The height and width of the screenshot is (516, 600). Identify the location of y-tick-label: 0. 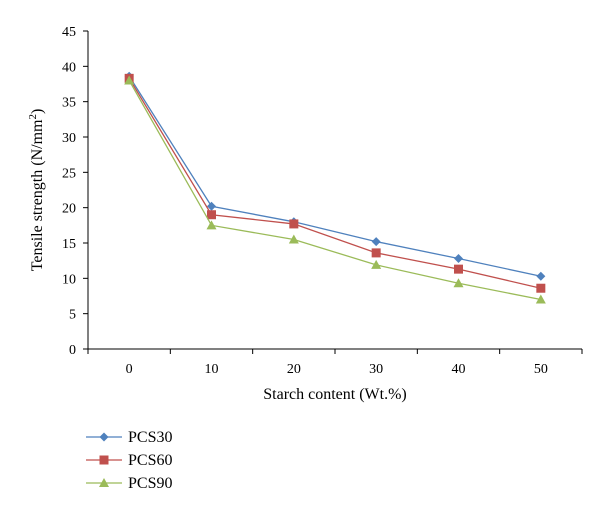
(72, 350).